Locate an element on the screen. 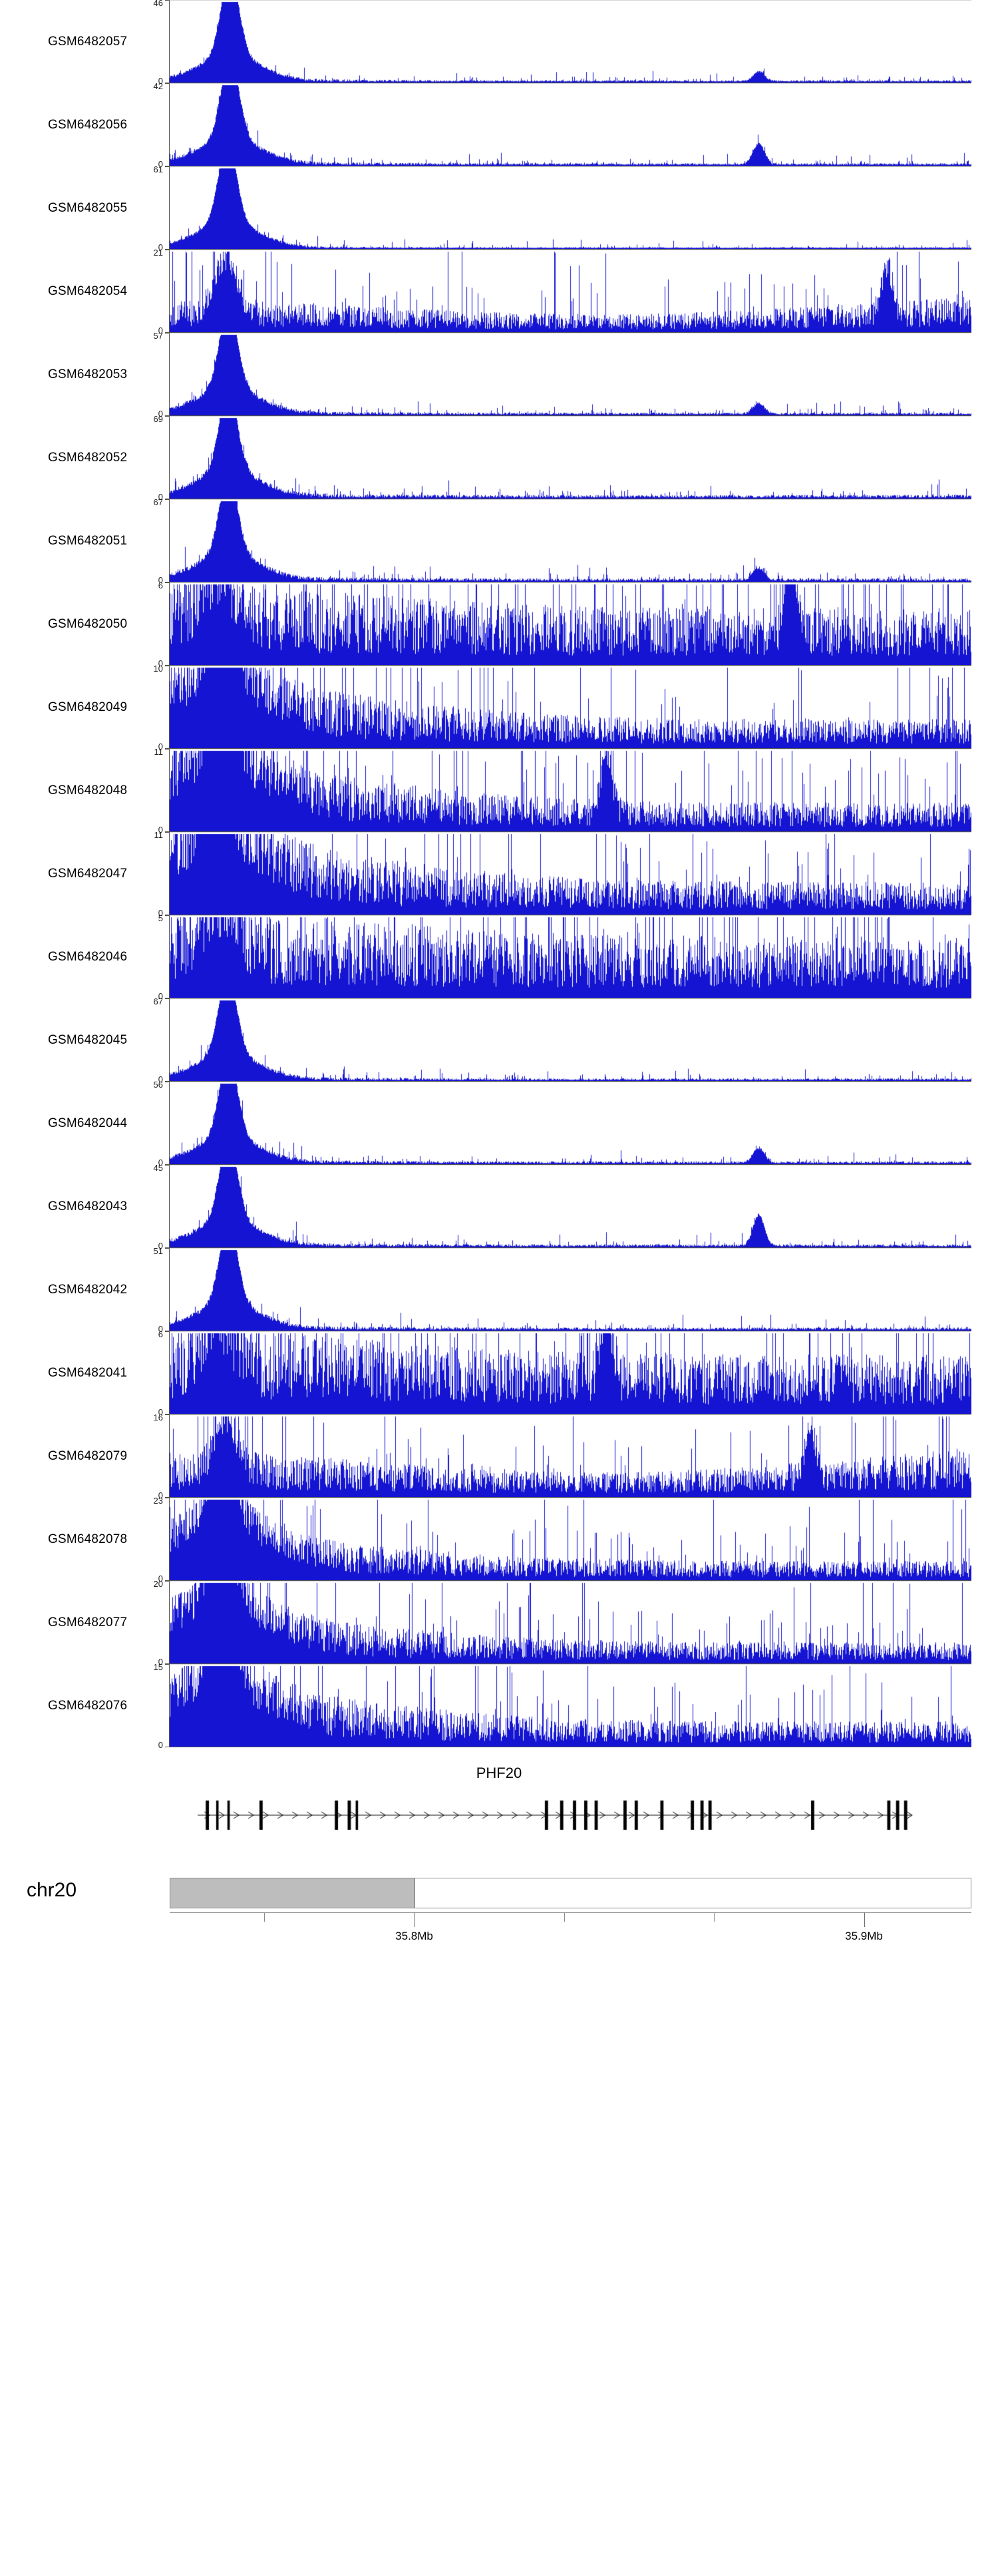 The width and height of the screenshot is (998, 2576). track-sample-label: GSM6482046 is located at coordinates (88, 956).